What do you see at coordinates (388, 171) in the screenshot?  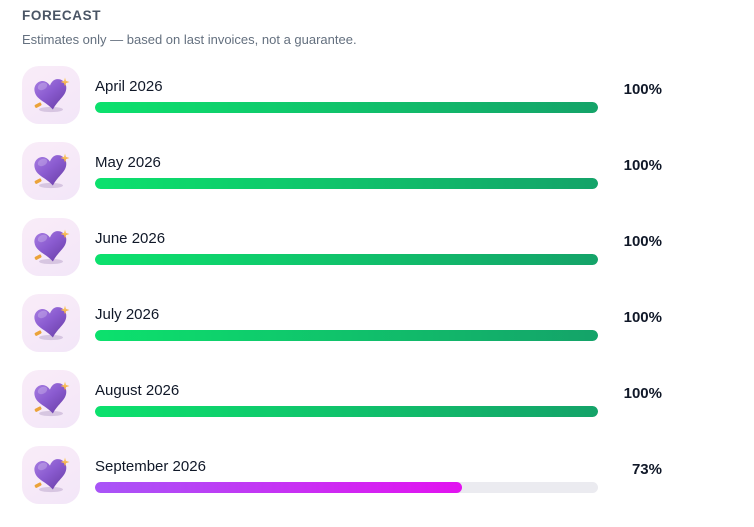 I see `forecast-row-may: May 2026 100%` at bounding box center [388, 171].